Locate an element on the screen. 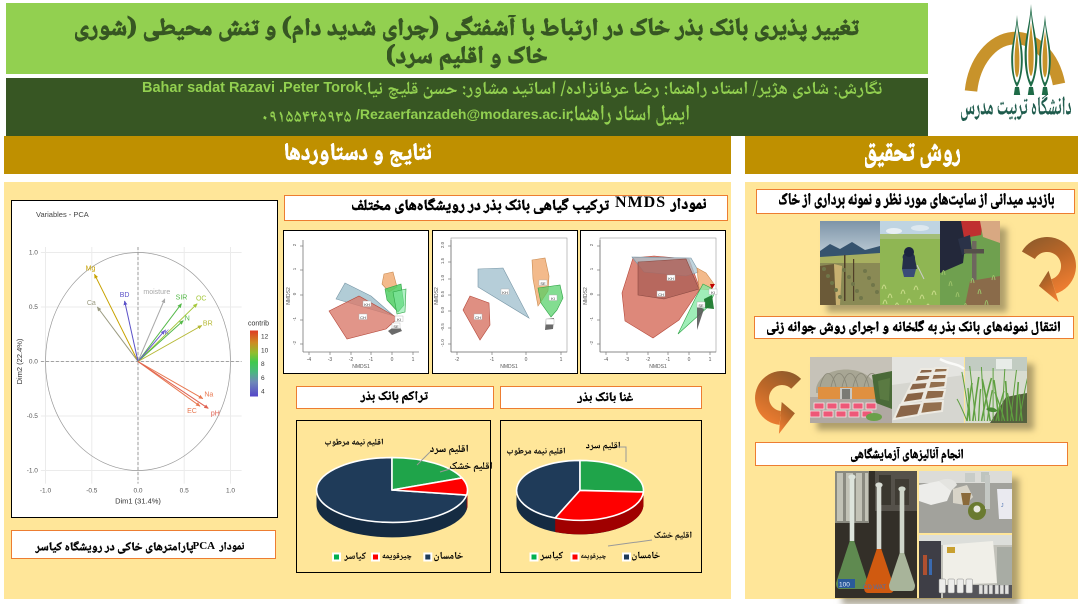  svg-text: pH is located at coordinates (215, 413).